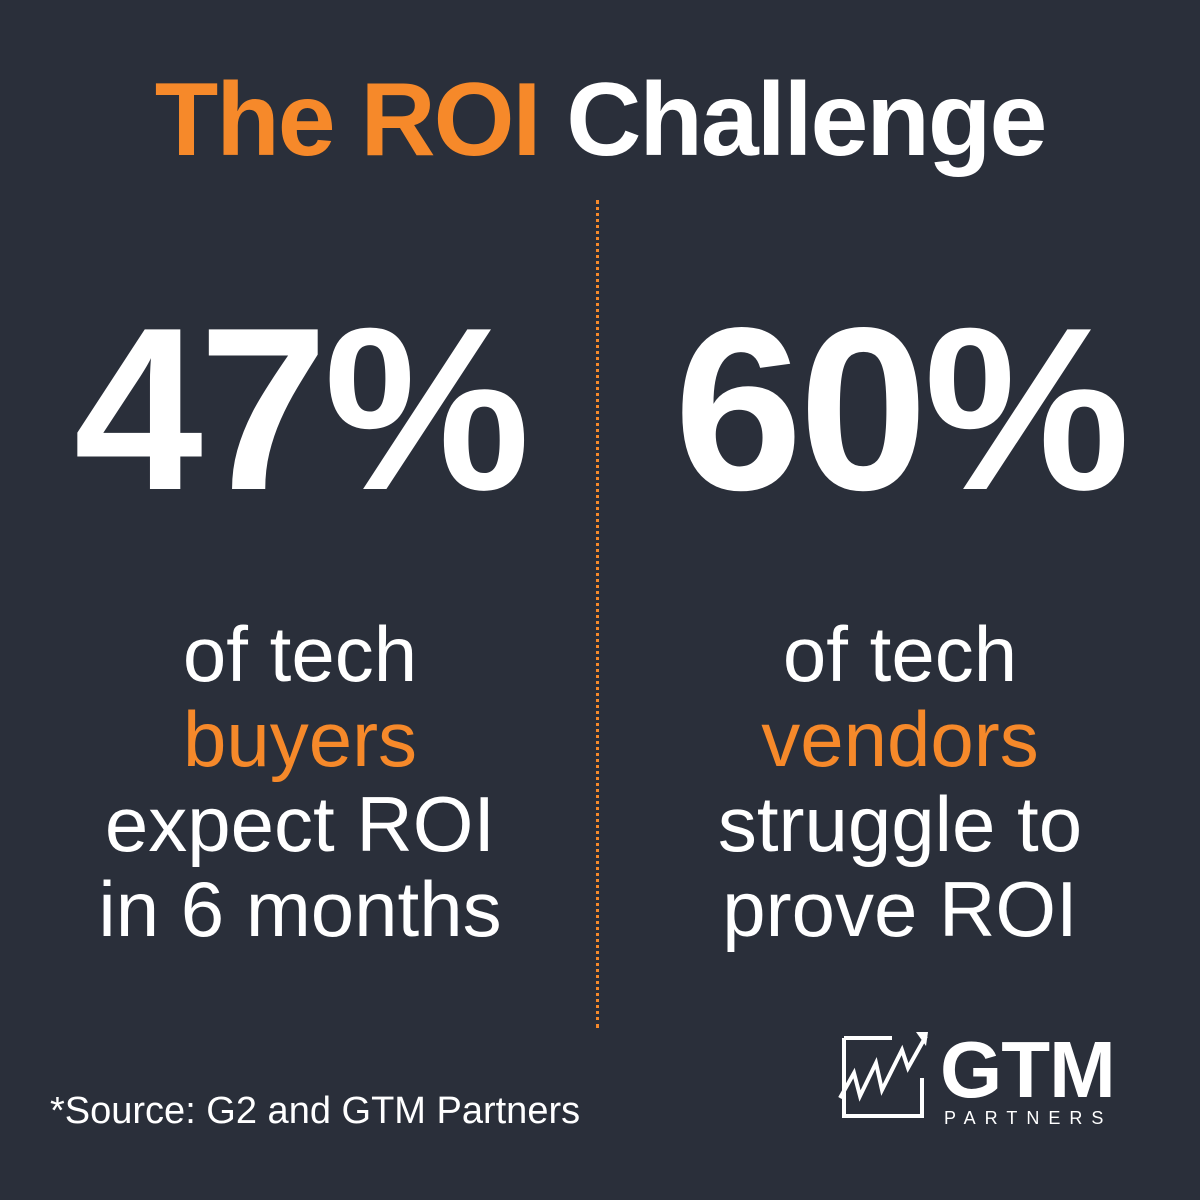 Image resolution: width=1200 pixels, height=1200 pixels. What do you see at coordinates (301, 409) in the screenshot?
I see `stat-value: 47%` at bounding box center [301, 409].